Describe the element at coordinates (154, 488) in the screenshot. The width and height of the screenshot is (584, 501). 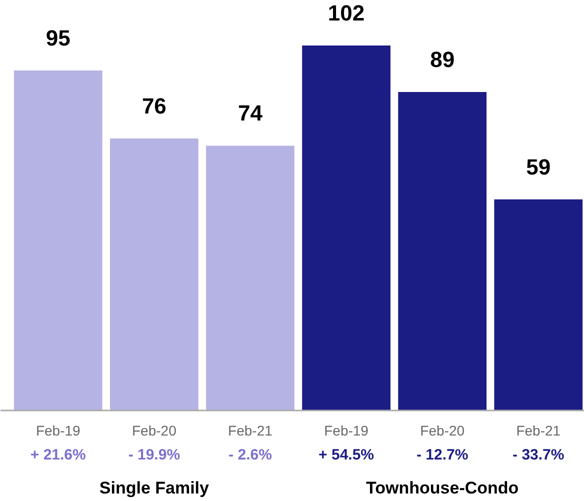
I see `text: Single Family` at that location.